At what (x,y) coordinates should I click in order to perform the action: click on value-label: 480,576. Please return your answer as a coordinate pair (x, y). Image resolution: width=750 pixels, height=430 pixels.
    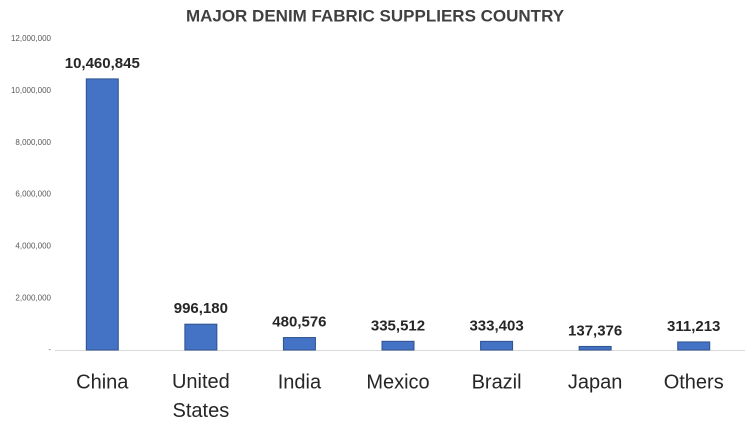
    Looking at the image, I should click on (299, 322).